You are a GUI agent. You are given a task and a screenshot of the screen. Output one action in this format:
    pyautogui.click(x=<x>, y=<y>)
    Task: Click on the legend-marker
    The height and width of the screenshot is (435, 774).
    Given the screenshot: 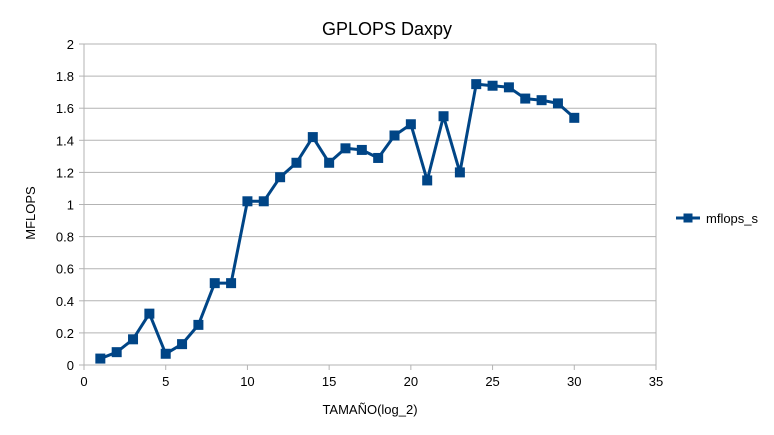 What is the action you would take?
    pyautogui.click(x=688, y=218)
    